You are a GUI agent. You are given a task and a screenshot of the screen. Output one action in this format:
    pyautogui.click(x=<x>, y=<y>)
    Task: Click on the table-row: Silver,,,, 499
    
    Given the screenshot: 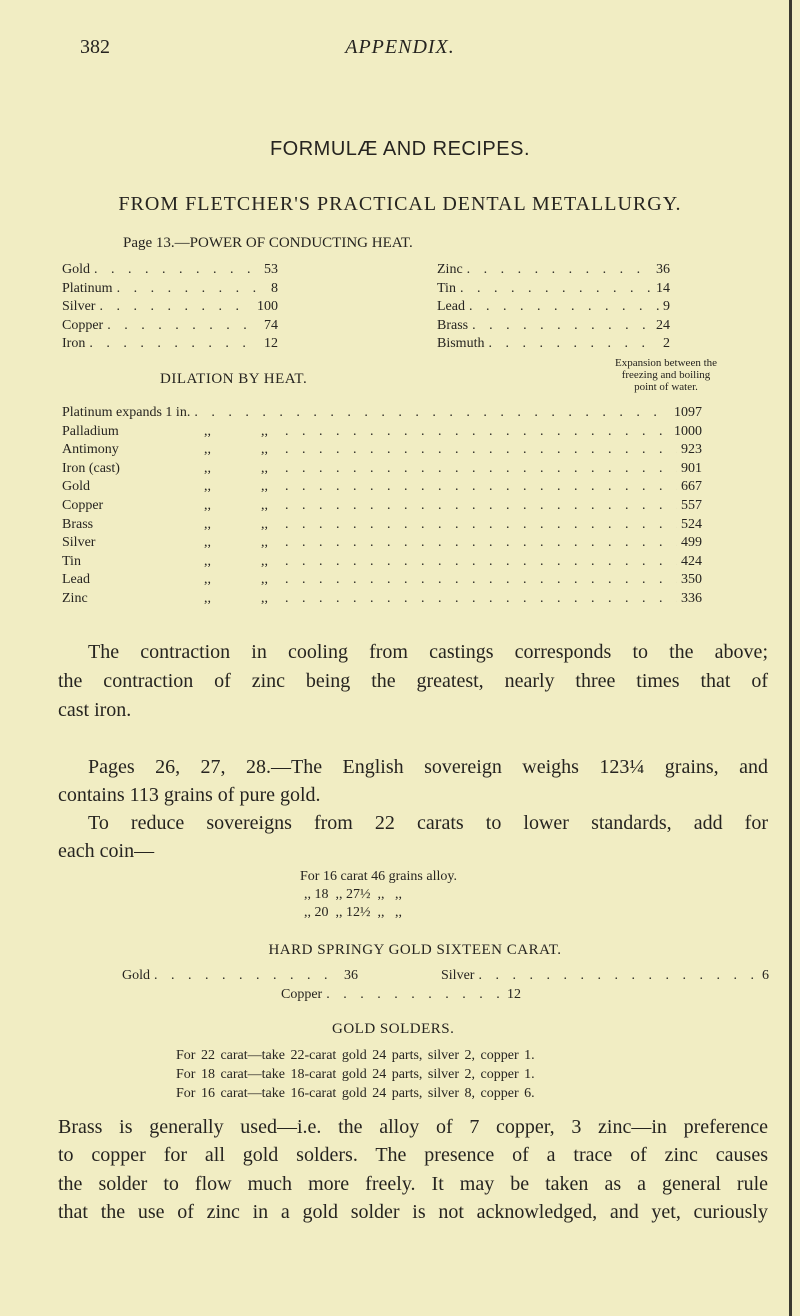 What is the action you would take?
    pyautogui.click(x=382, y=543)
    